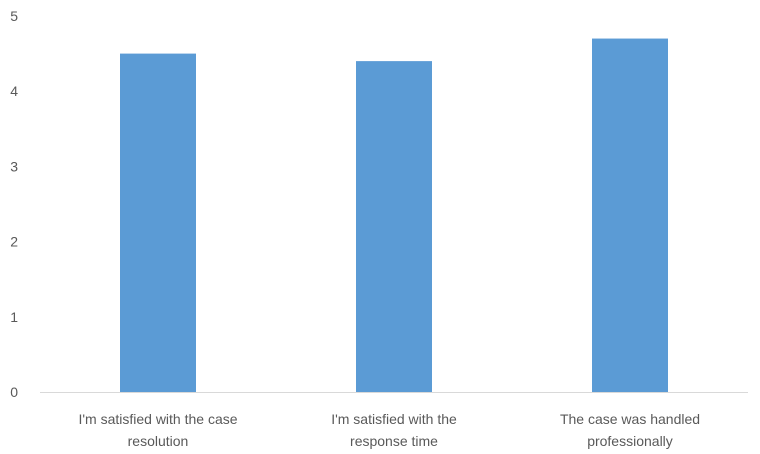 This screenshot has height=454, width=760. I want to click on x-tick-label-line: The case was handled, so click(630, 419).